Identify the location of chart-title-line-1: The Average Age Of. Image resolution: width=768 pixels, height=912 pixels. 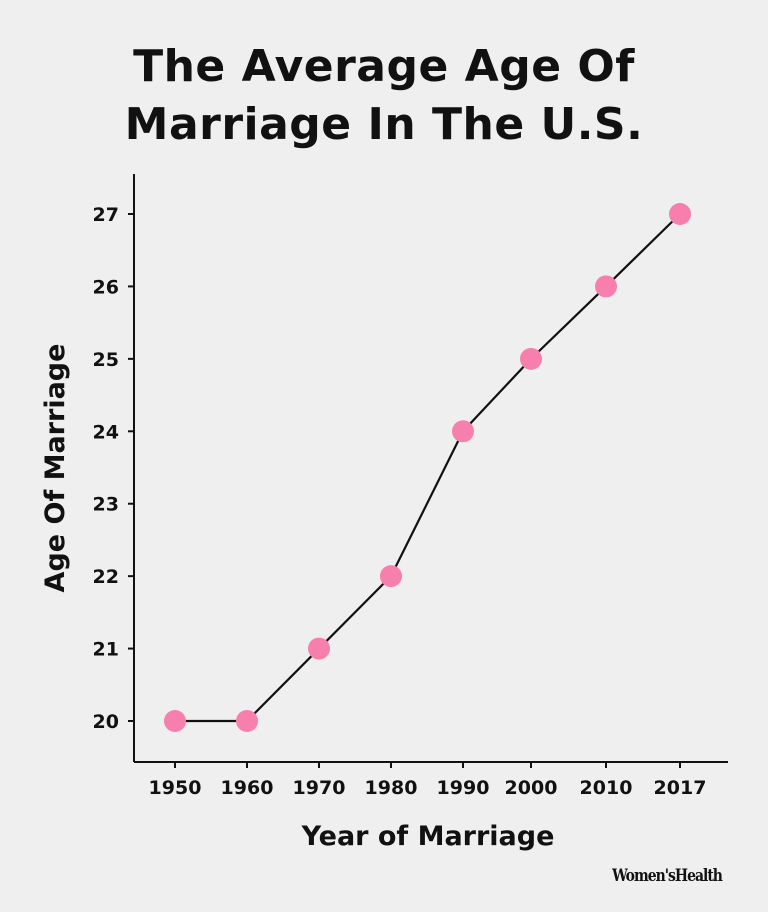
(384, 66).